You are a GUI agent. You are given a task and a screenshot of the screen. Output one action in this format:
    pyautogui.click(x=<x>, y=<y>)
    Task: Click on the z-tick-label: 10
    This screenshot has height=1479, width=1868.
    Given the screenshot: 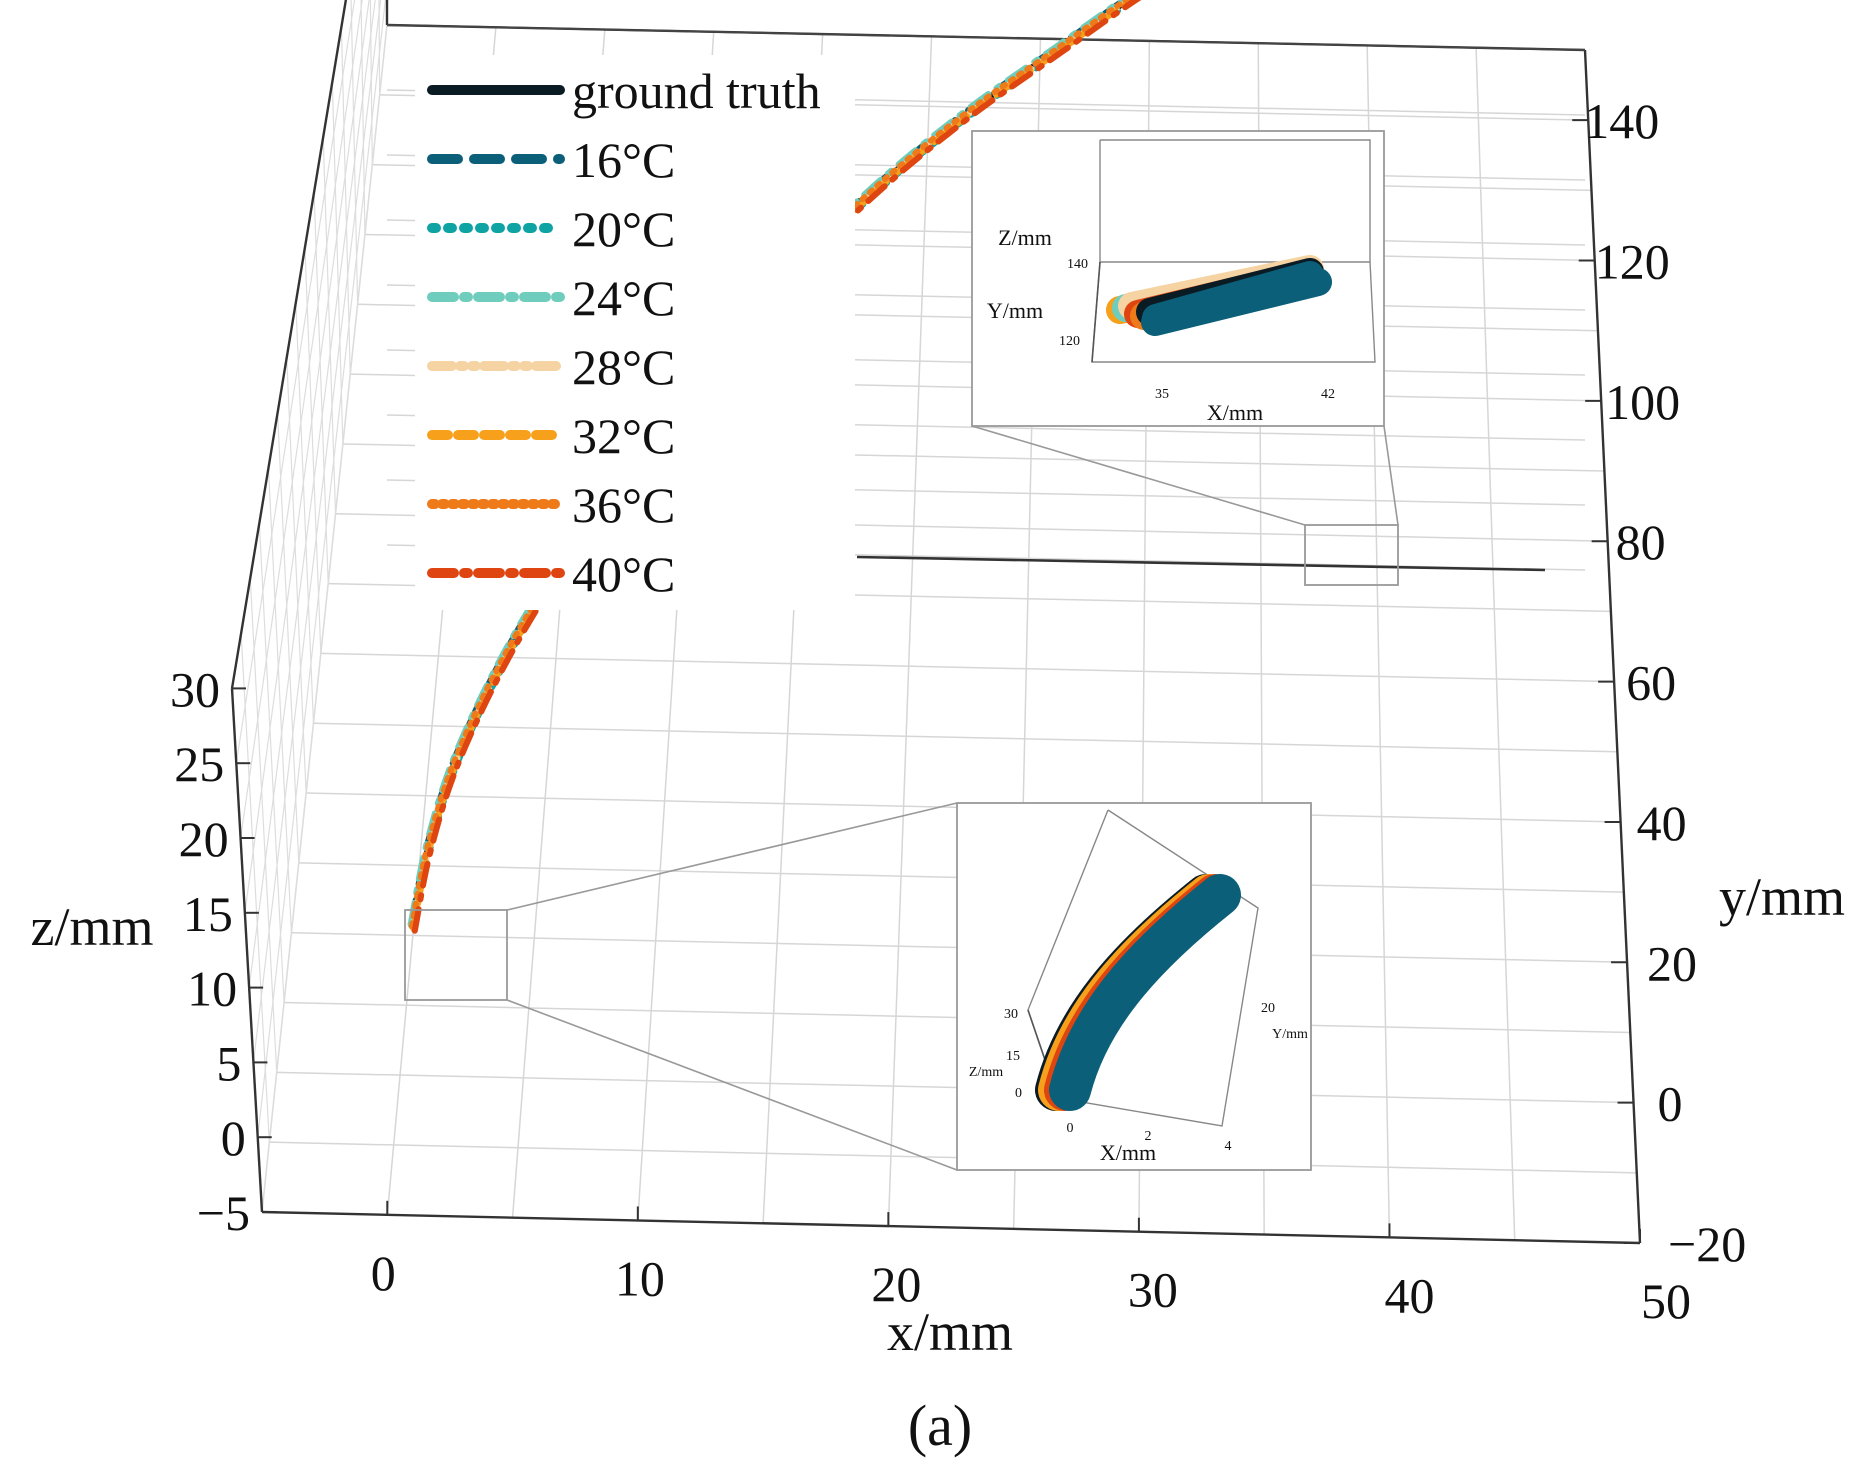 What is the action you would take?
    pyautogui.click(x=212, y=989)
    